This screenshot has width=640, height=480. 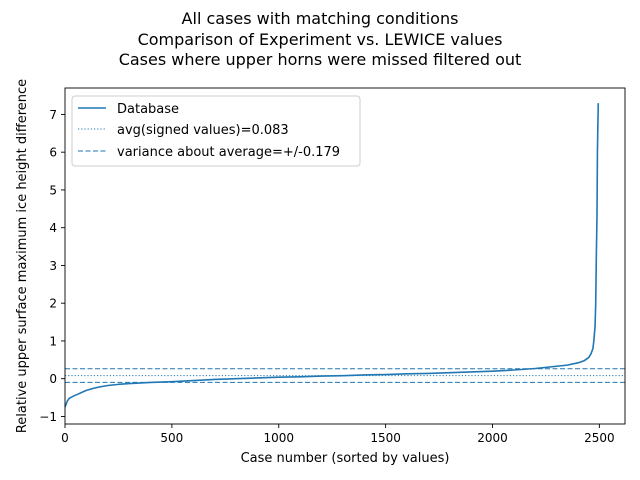 What do you see at coordinates (48, 417) in the screenshot?
I see `y-tick-label: −1` at bounding box center [48, 417].